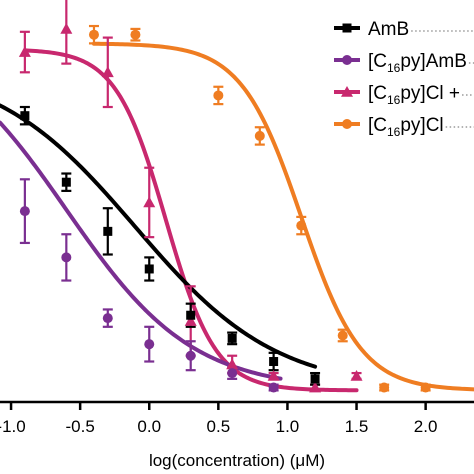 The height and width of the screenshot is (474, 474). Describe the element at coordinates (347, 91) in the screenshot. I see `legend-item-3-marker` at that location.